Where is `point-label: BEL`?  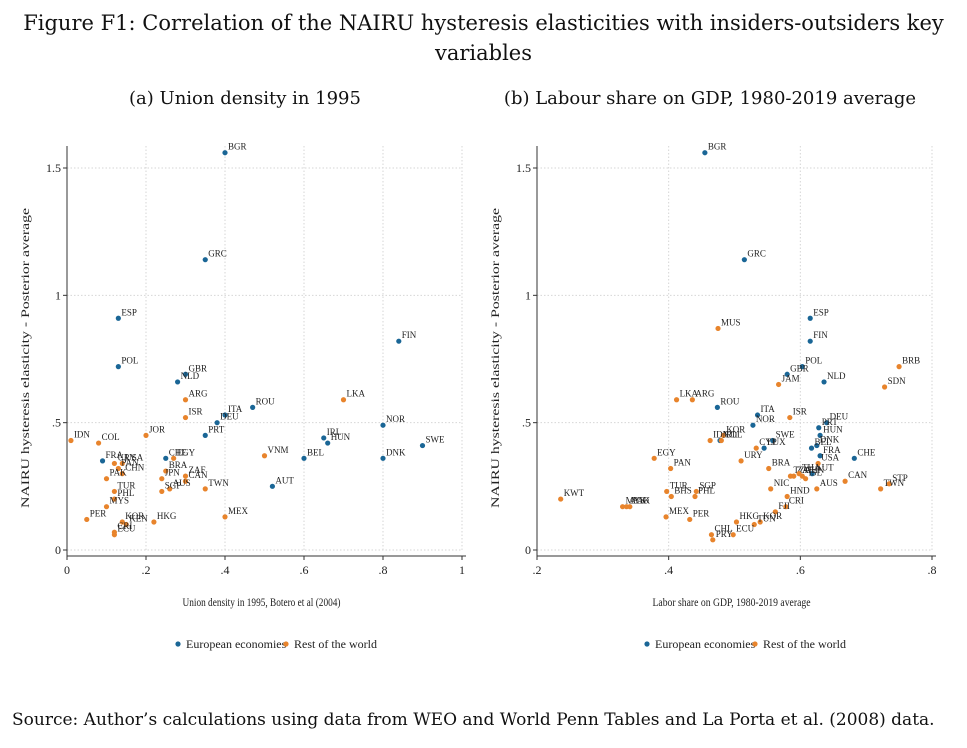 point-label: BEL is located at coordinates (823, 442).